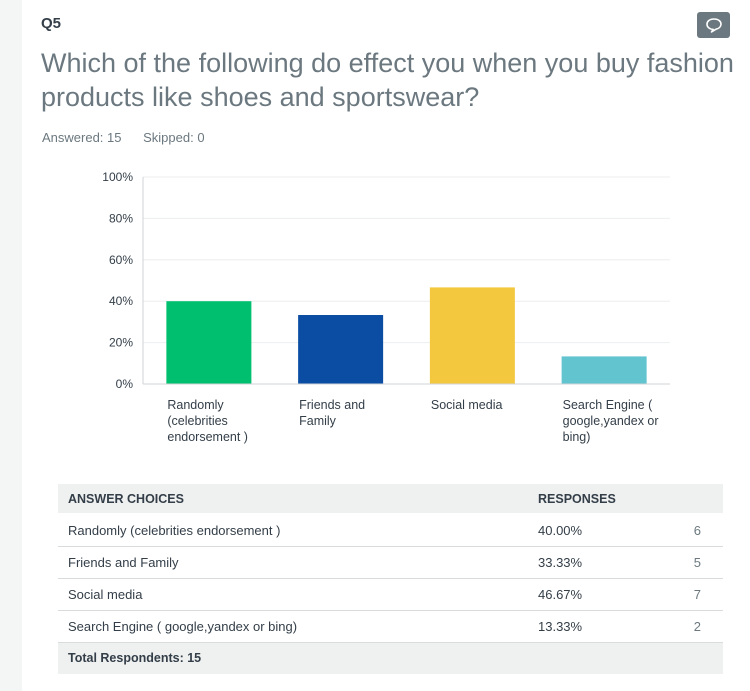 Image resolution: width=750 pixels, height=691 pixels. I want to click on response-percent-cell: 40.00%, so click(593, 530).